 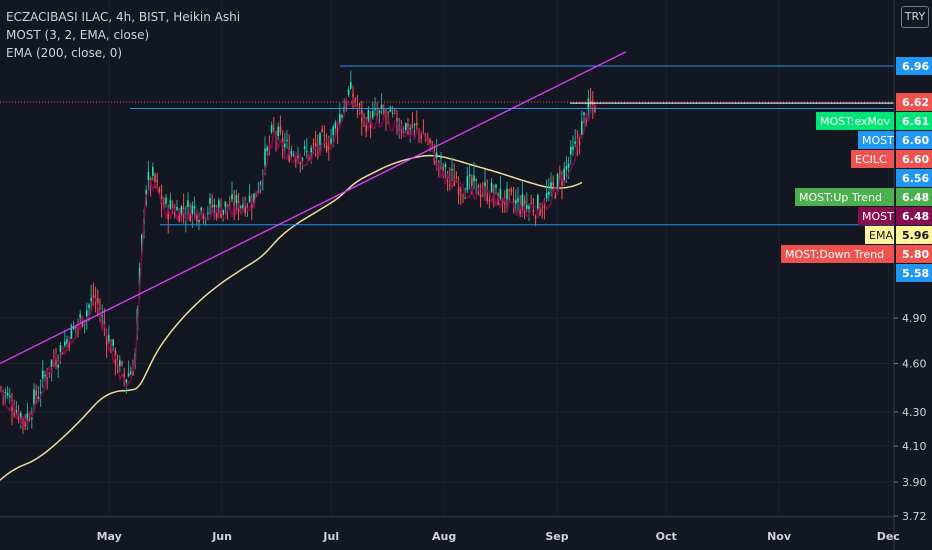 What do you see at coordinates (914, 516) in the screenshot?
I see `y-tick-label: 3.72` at bounding box center [914, 516].